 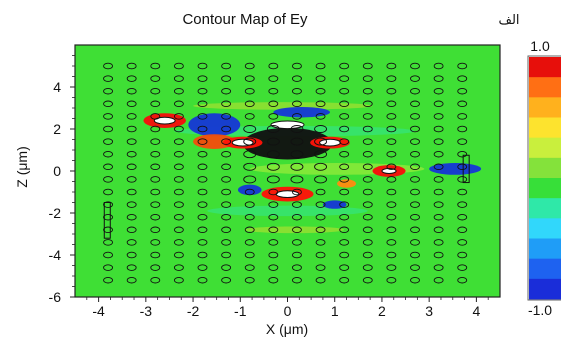 I want to click on x-tick-label-6: 2, so click(x=382, y=311).